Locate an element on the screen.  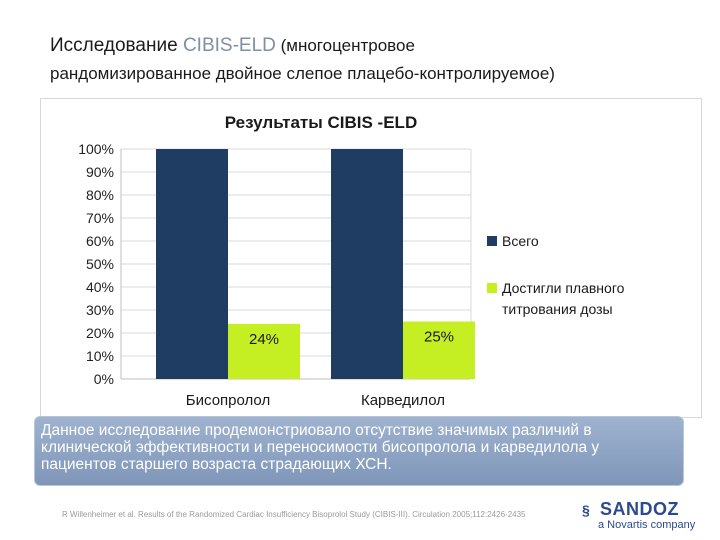
title-text: Исследование is located at coordinates (116, 45).